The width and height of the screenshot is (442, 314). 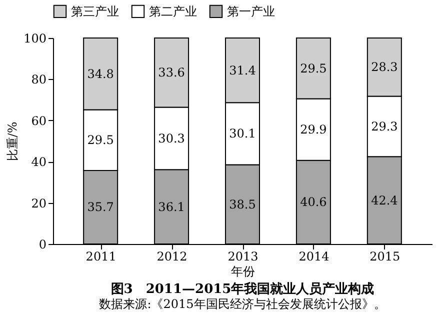 What do you see at coordinates (313, 202) in the screenshot?
I see `data-label: 40.6` at bounding box center [313, 202].